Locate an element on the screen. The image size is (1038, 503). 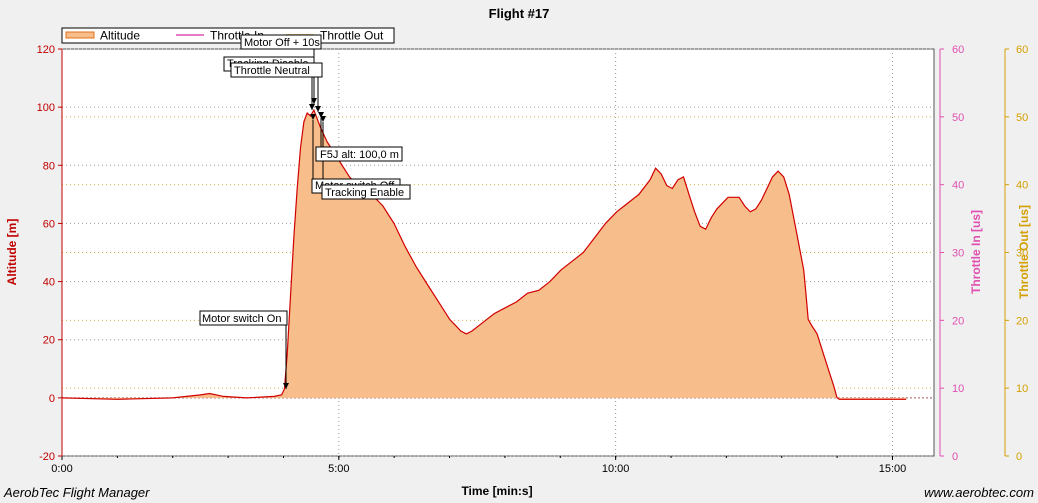
annotation-label: Motor Off + 10s is located at coordinates (282, 43).